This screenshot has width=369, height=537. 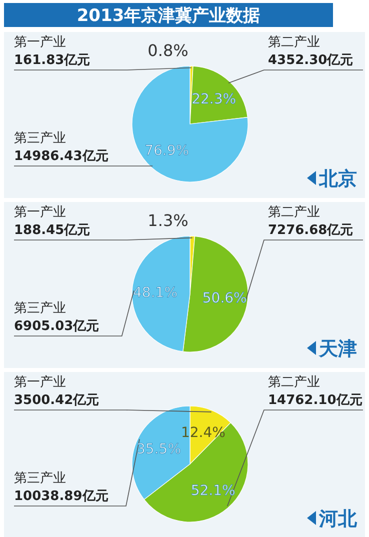 I want to click on text: 22.3%, so click(x=214, y=100).